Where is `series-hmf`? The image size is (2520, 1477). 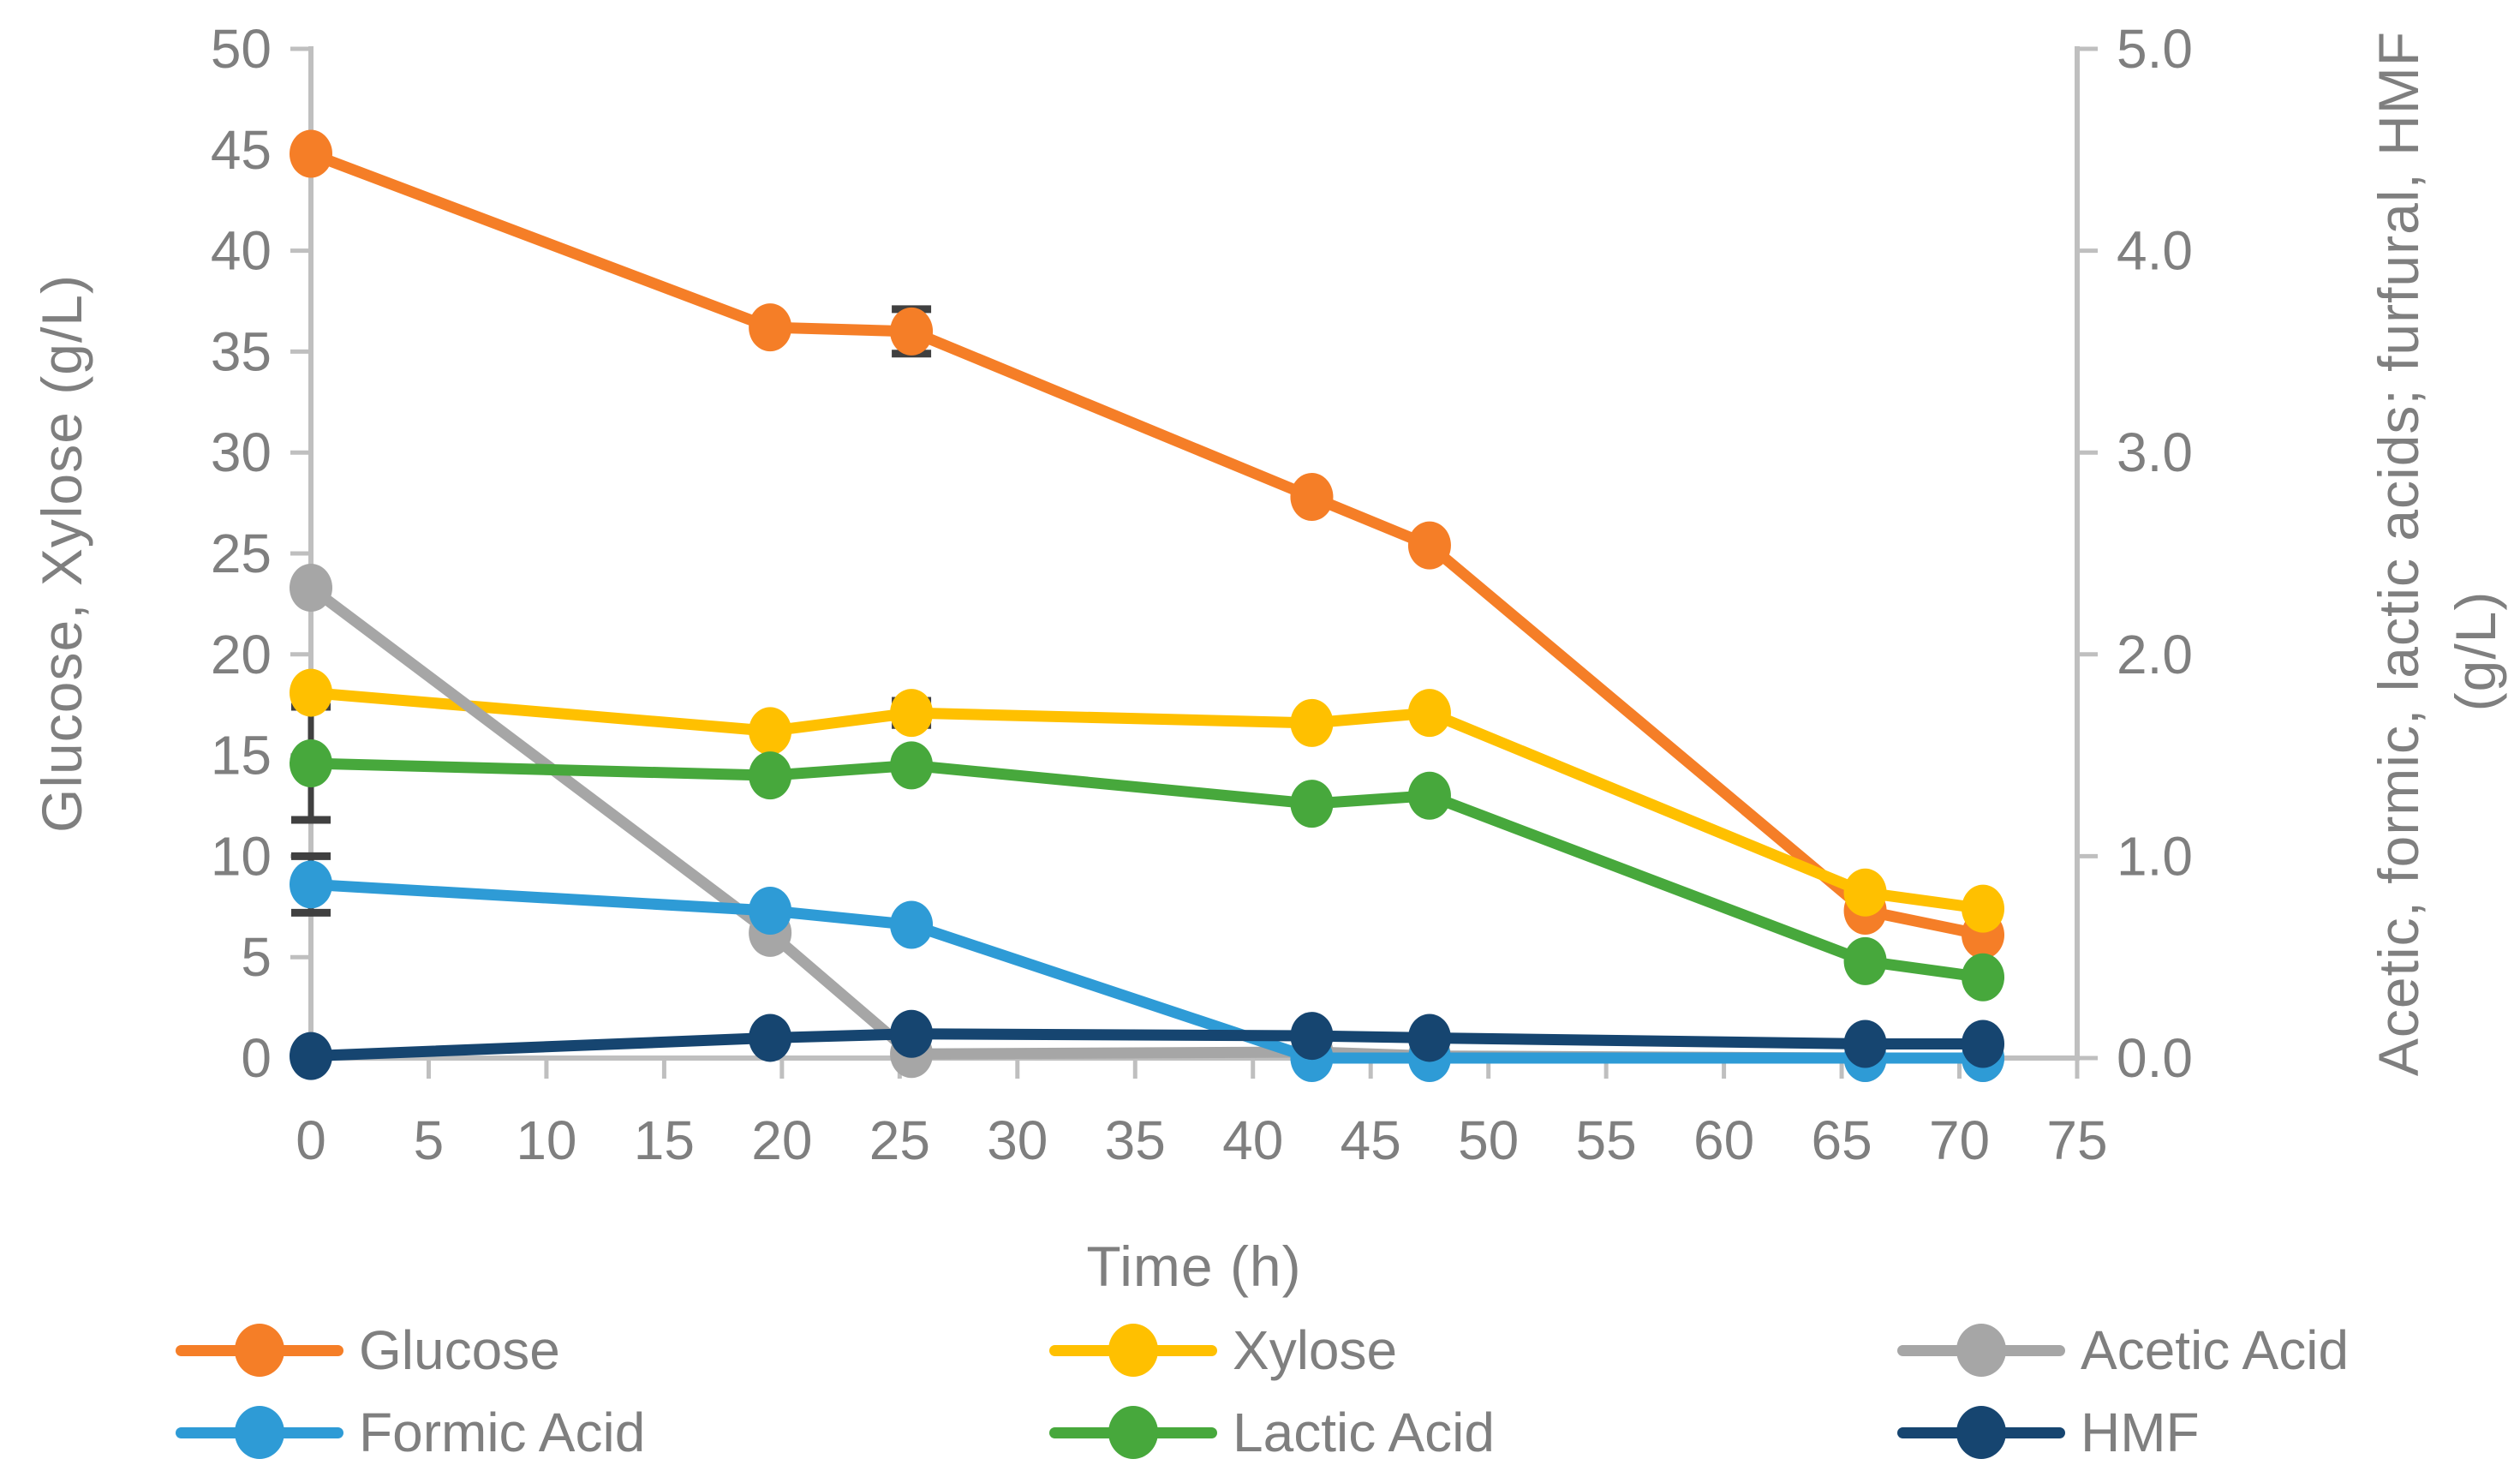 series-hmf is located at coordinates (1148, 1044).